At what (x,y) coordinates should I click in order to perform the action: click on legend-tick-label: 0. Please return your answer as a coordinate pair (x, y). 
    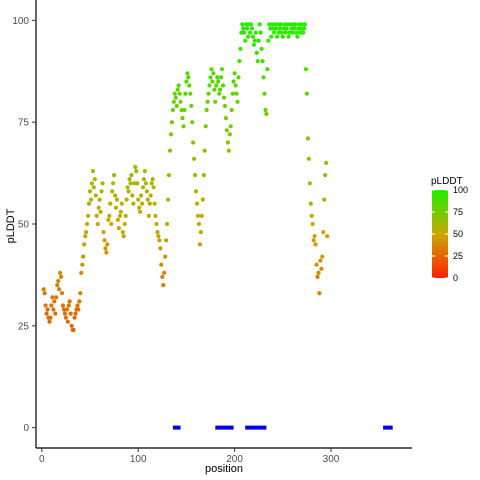
    Looking at the image, I should click on (455, 278).